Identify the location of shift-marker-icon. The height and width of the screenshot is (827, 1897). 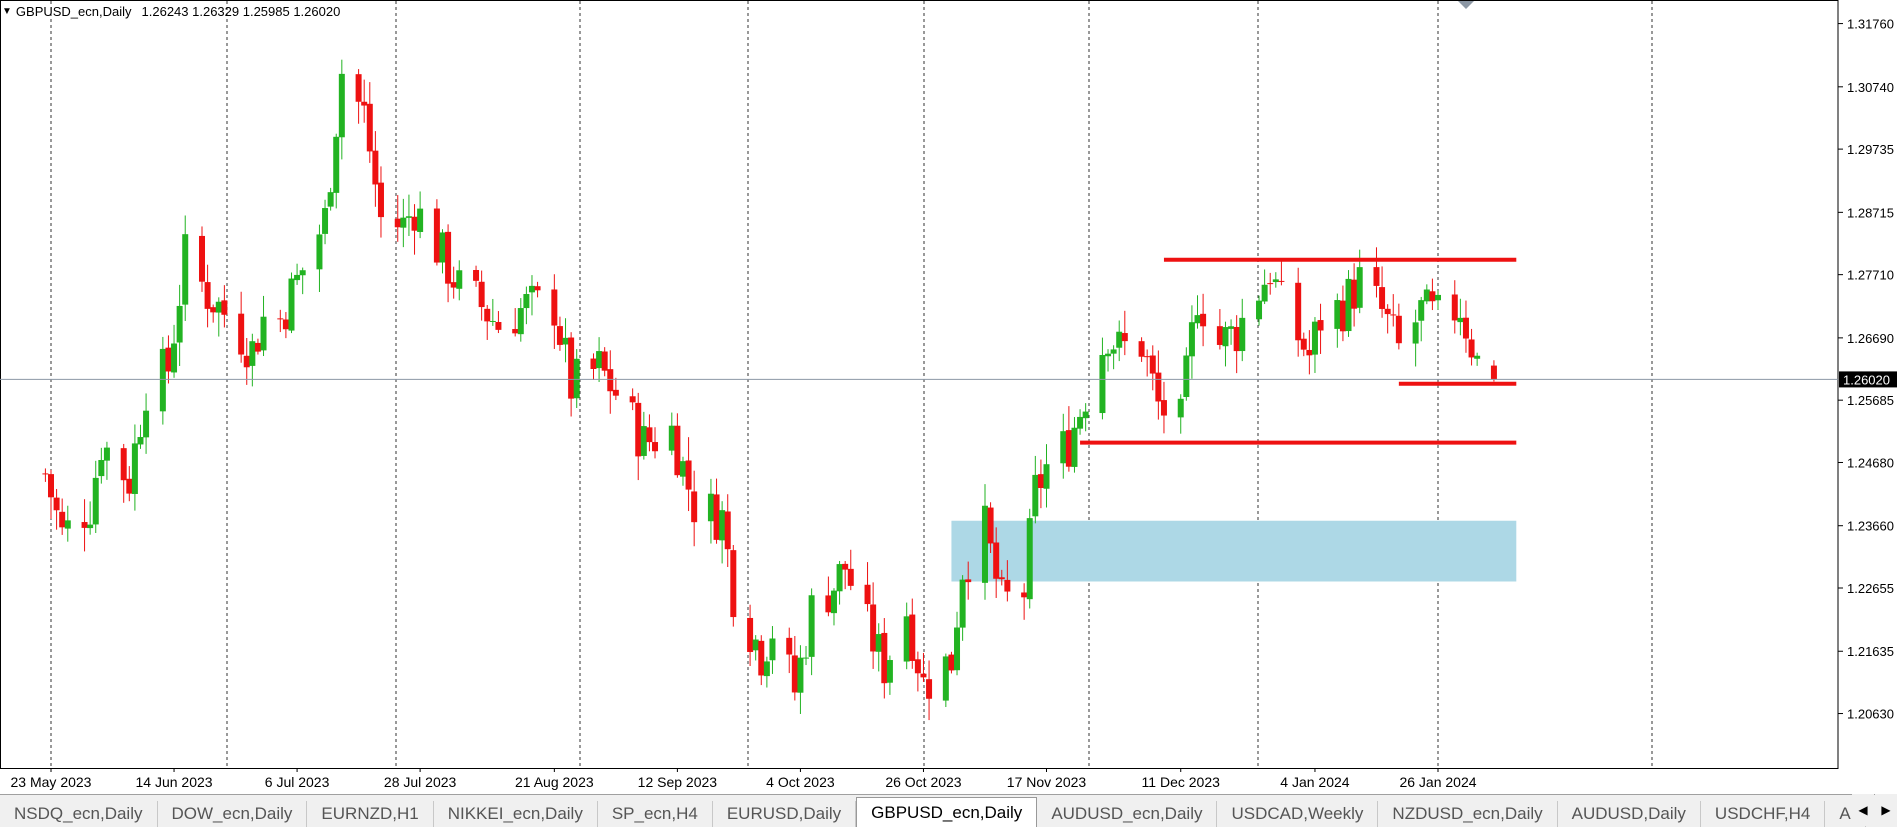
(1466, 5).